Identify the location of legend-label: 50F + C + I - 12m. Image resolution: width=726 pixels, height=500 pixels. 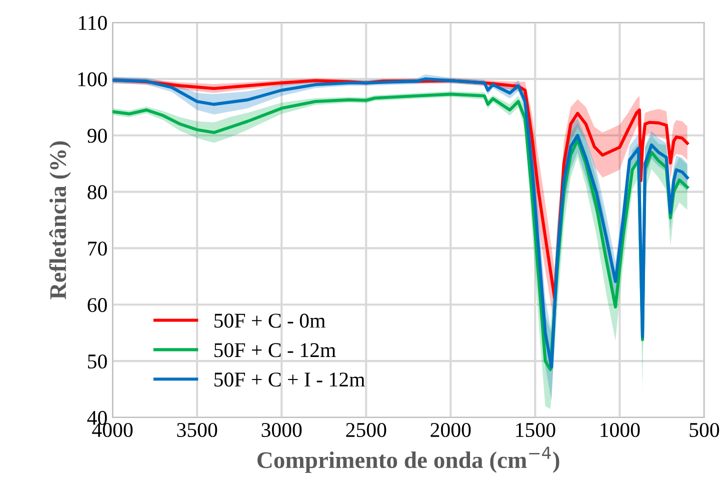
(289, 379).